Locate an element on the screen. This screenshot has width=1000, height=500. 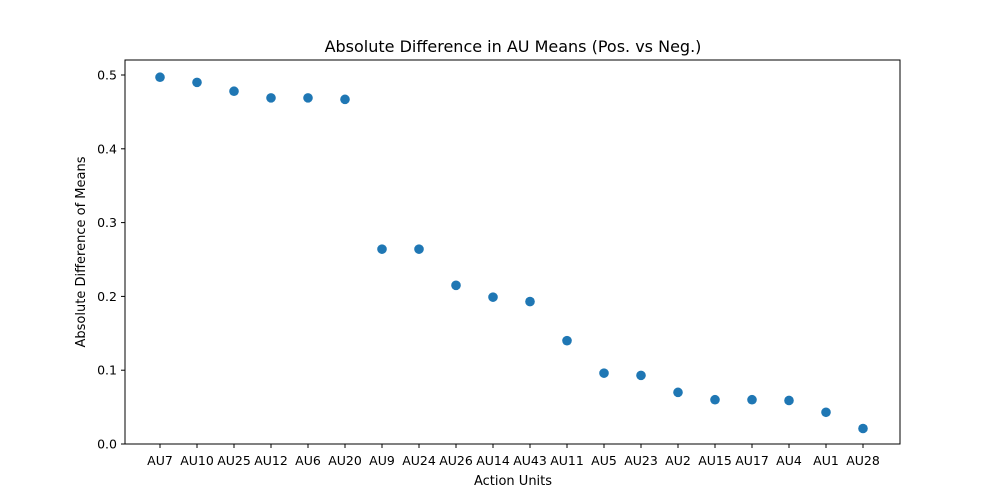
x-tick-label: AU2 is located at coordinates (678, 460).